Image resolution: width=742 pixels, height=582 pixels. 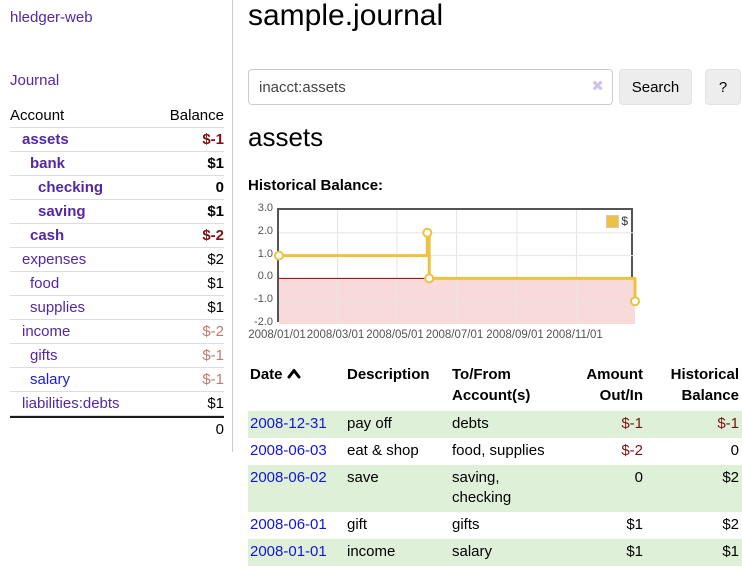 What do you see at coordinates (395, 335) in the screenshot?
I see `x-axis-tick-label: 2008/05/01` at bounding box center [395, 335].